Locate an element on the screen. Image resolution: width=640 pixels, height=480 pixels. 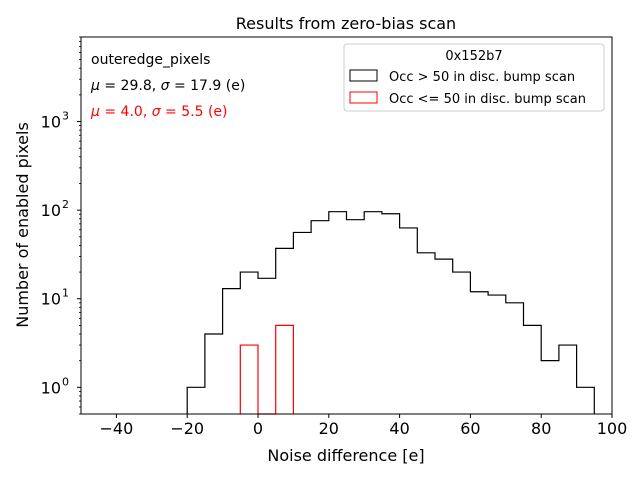
dataset-name: outeredge_pixels is located at coordinates (150, 60).